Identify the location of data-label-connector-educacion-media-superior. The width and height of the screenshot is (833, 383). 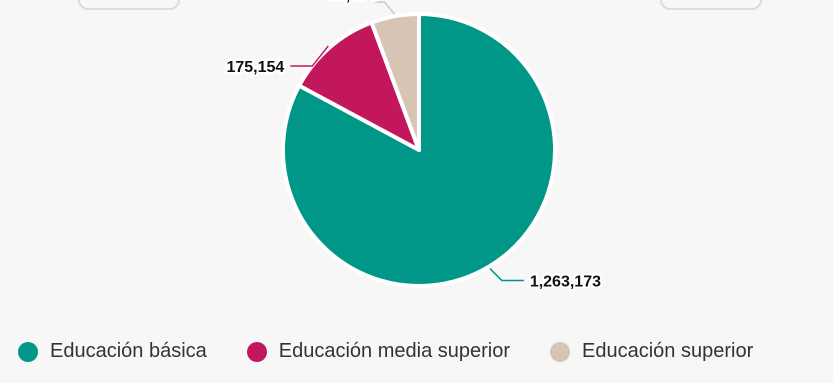
(309, 56).